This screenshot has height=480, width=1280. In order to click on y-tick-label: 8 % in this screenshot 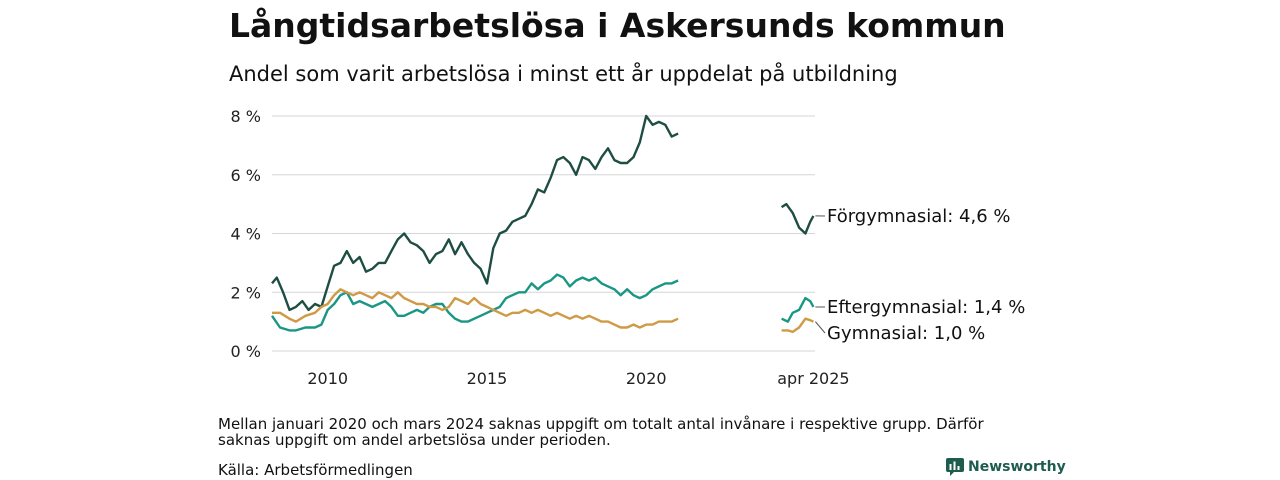, I will do `click(246, 116)`.